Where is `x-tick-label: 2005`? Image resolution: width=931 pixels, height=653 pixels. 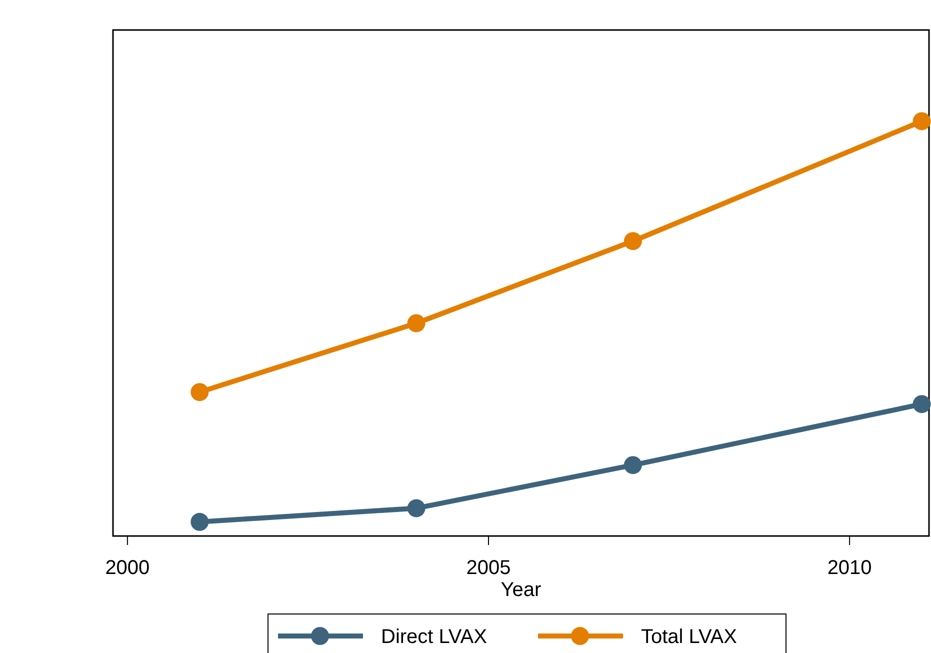
x-tick-label: 2005 is located at coordinates (488, 568).